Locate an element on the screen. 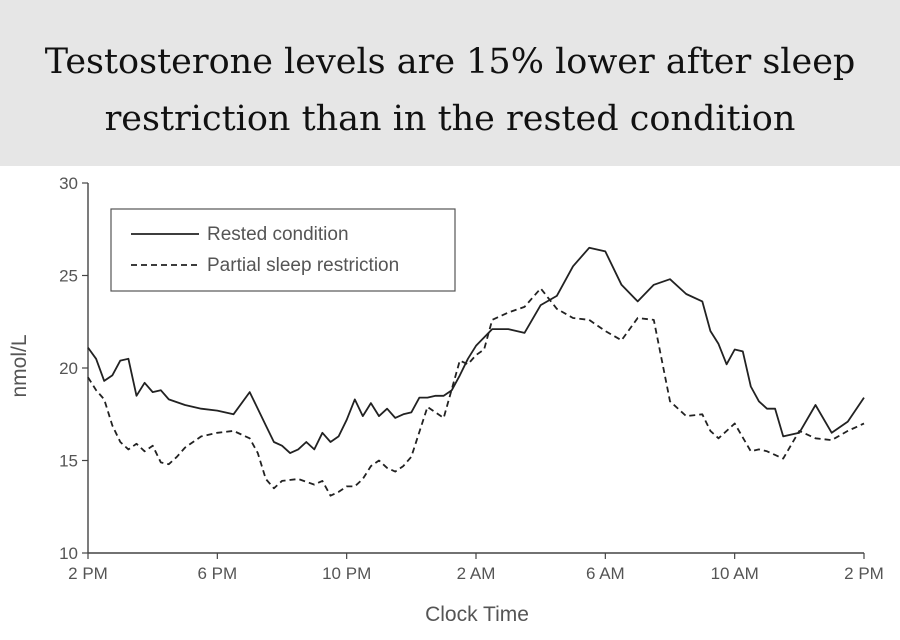 Image resolution: width=900 pixels, height=640 pixels. y-tick-label: 25 is located at coordinates (68, 276).